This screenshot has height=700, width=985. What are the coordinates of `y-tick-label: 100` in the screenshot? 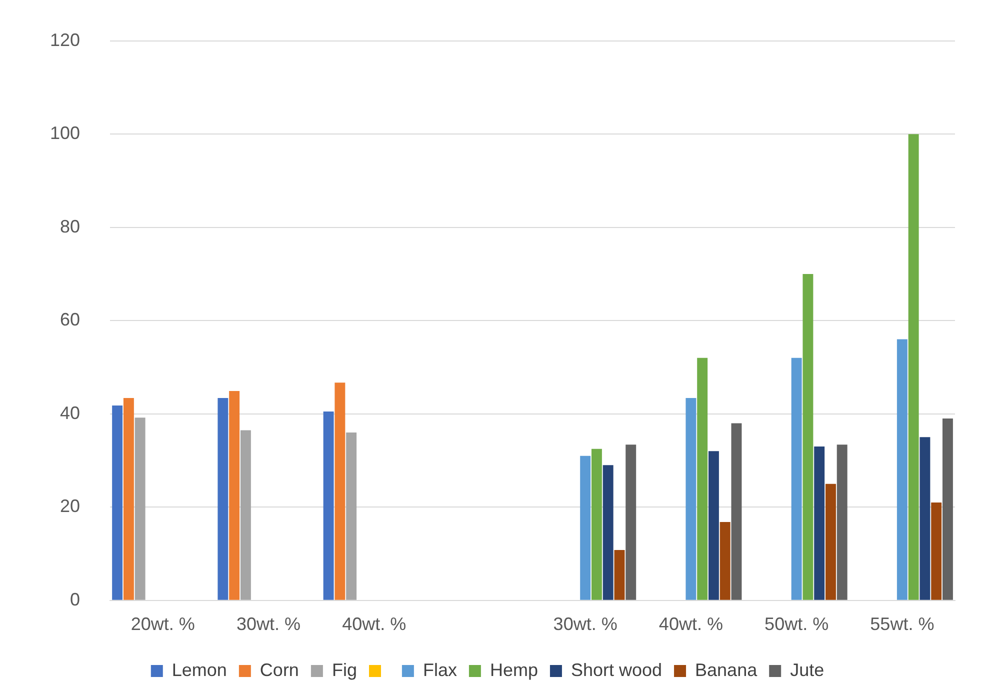 It's located at (65, 133).